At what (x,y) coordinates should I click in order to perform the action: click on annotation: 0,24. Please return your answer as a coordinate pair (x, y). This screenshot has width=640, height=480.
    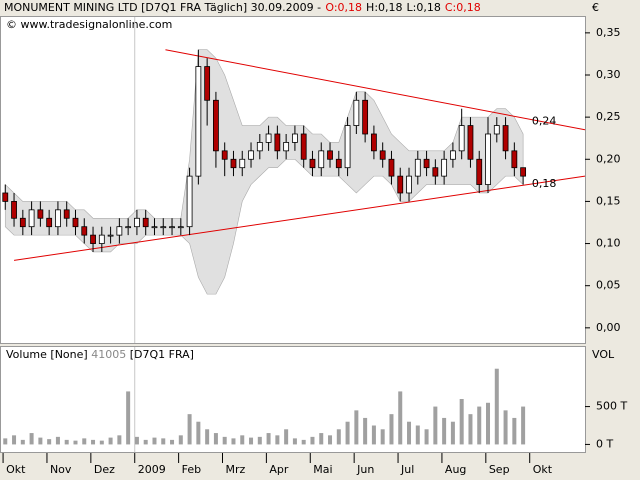
    Looking at the image, I should click on (544, 121).